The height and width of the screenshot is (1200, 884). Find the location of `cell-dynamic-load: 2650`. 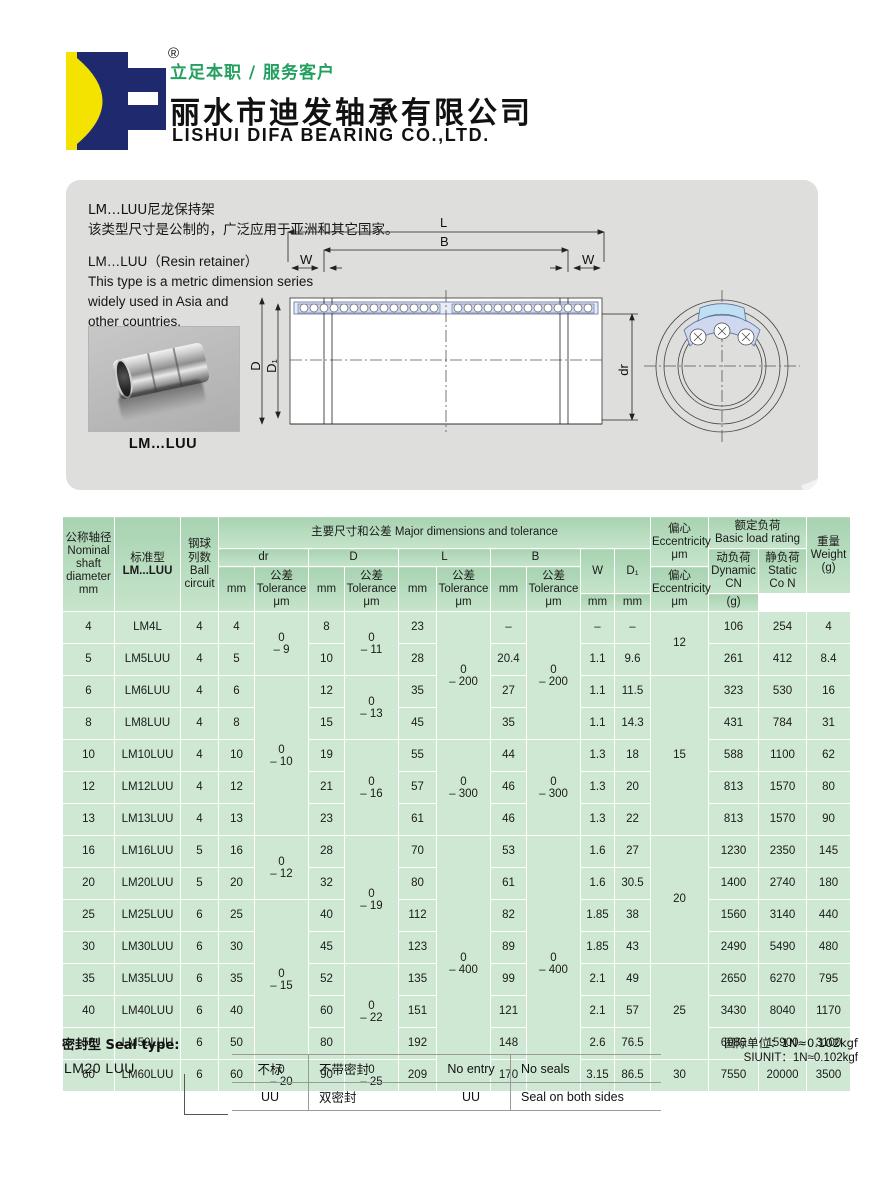

cell-dynamic-load: 2650 is located at coordinates (734, 979).